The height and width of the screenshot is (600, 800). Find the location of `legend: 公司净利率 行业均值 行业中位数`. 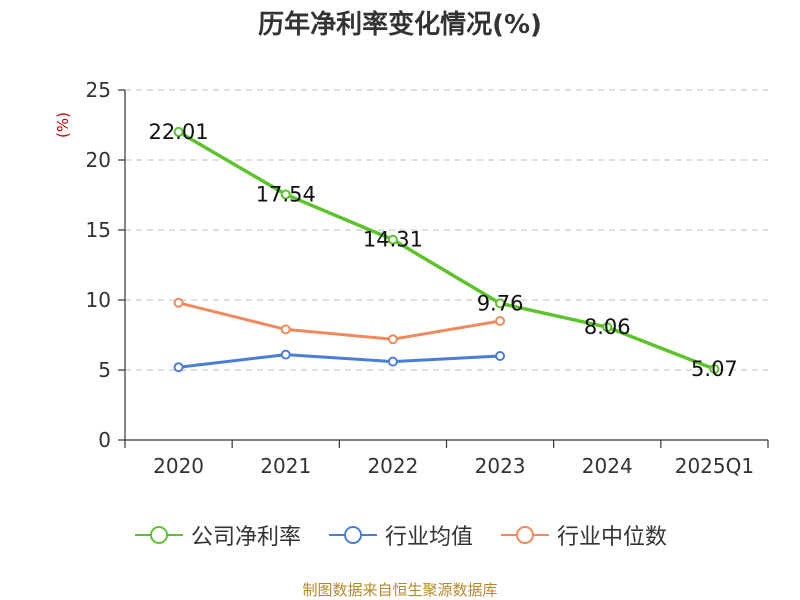

legend: 公司净利率 行业均值 行业中位数 is located at coordinates (400, 535).